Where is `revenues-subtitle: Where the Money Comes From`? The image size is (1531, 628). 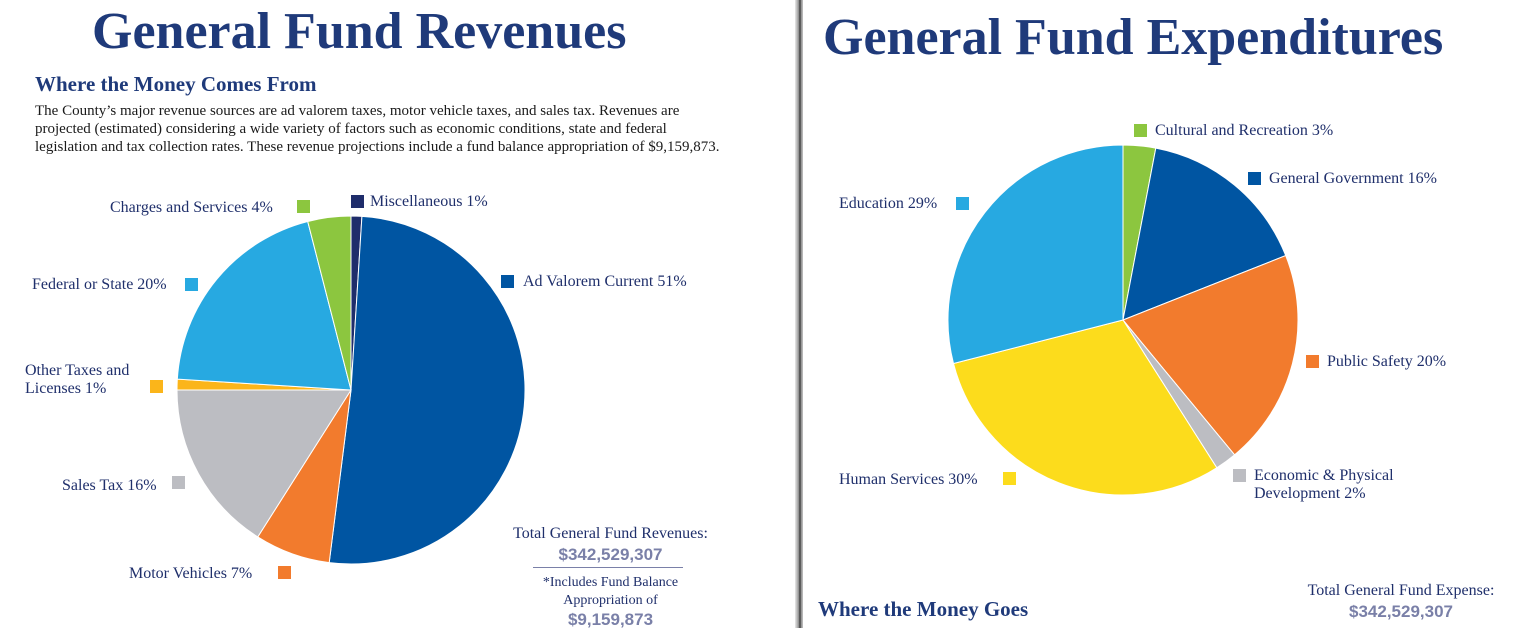
revenues-subtitle: Where the Money Comes From is located at coordinates (176, 84).